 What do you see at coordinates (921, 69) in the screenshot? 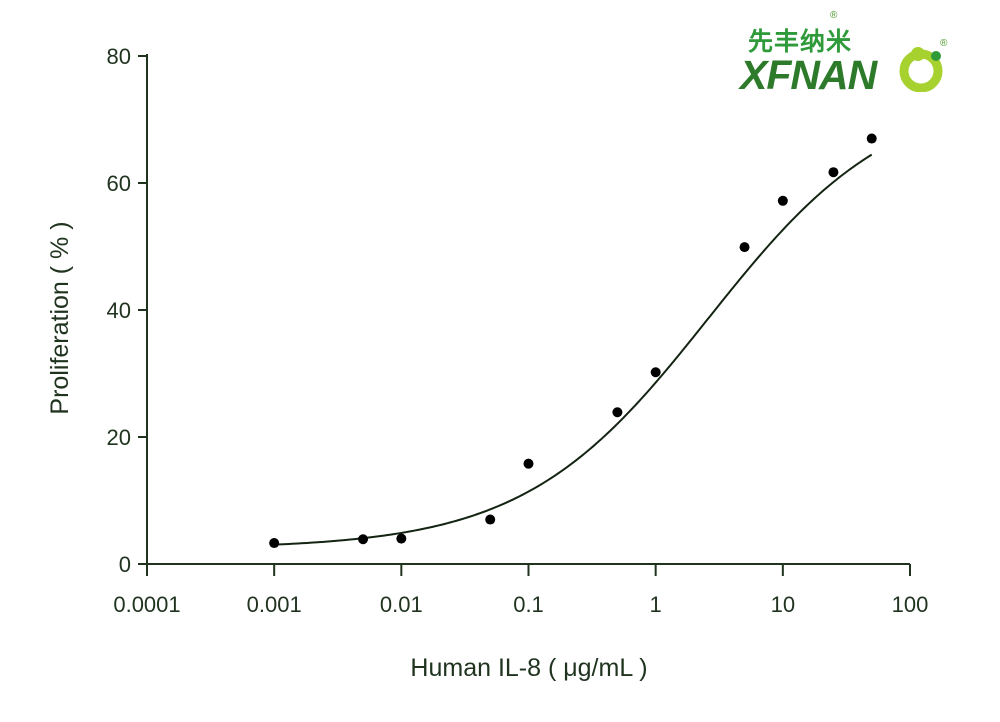
I see `logo-ring-icon` at bounding box center [921, 69].